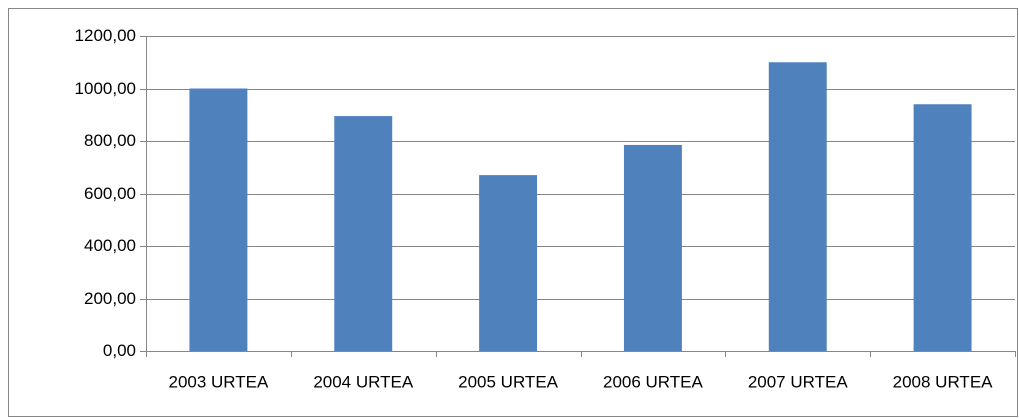 The image size is (1019, 418). I want to click on x-tick-label: 2005 URTEA, so click(508, 381).